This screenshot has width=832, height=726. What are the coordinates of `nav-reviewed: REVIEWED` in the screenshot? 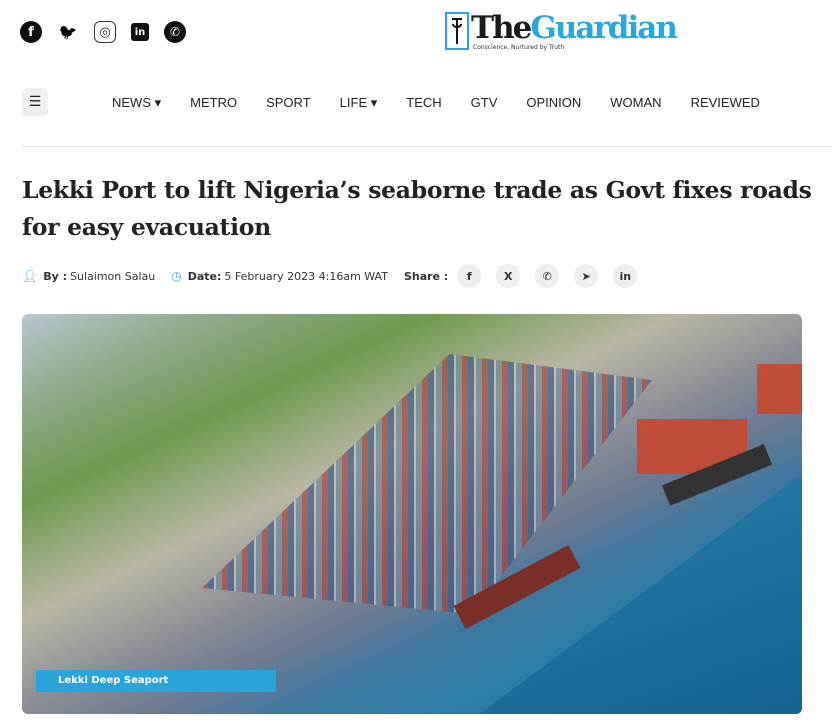 It's located at (725, 102).